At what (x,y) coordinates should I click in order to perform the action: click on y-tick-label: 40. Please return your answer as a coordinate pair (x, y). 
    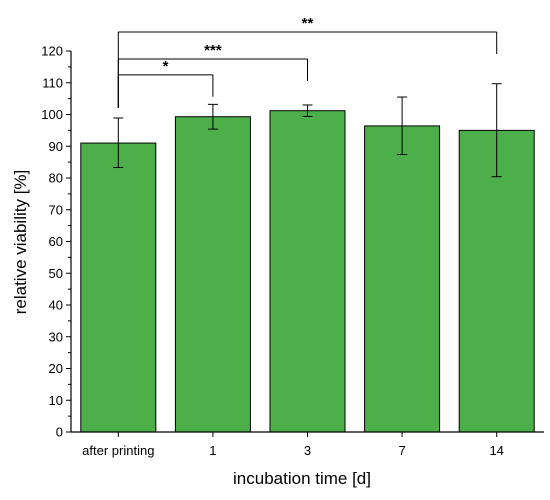
    Looking at the image, I should click on (56, 305).